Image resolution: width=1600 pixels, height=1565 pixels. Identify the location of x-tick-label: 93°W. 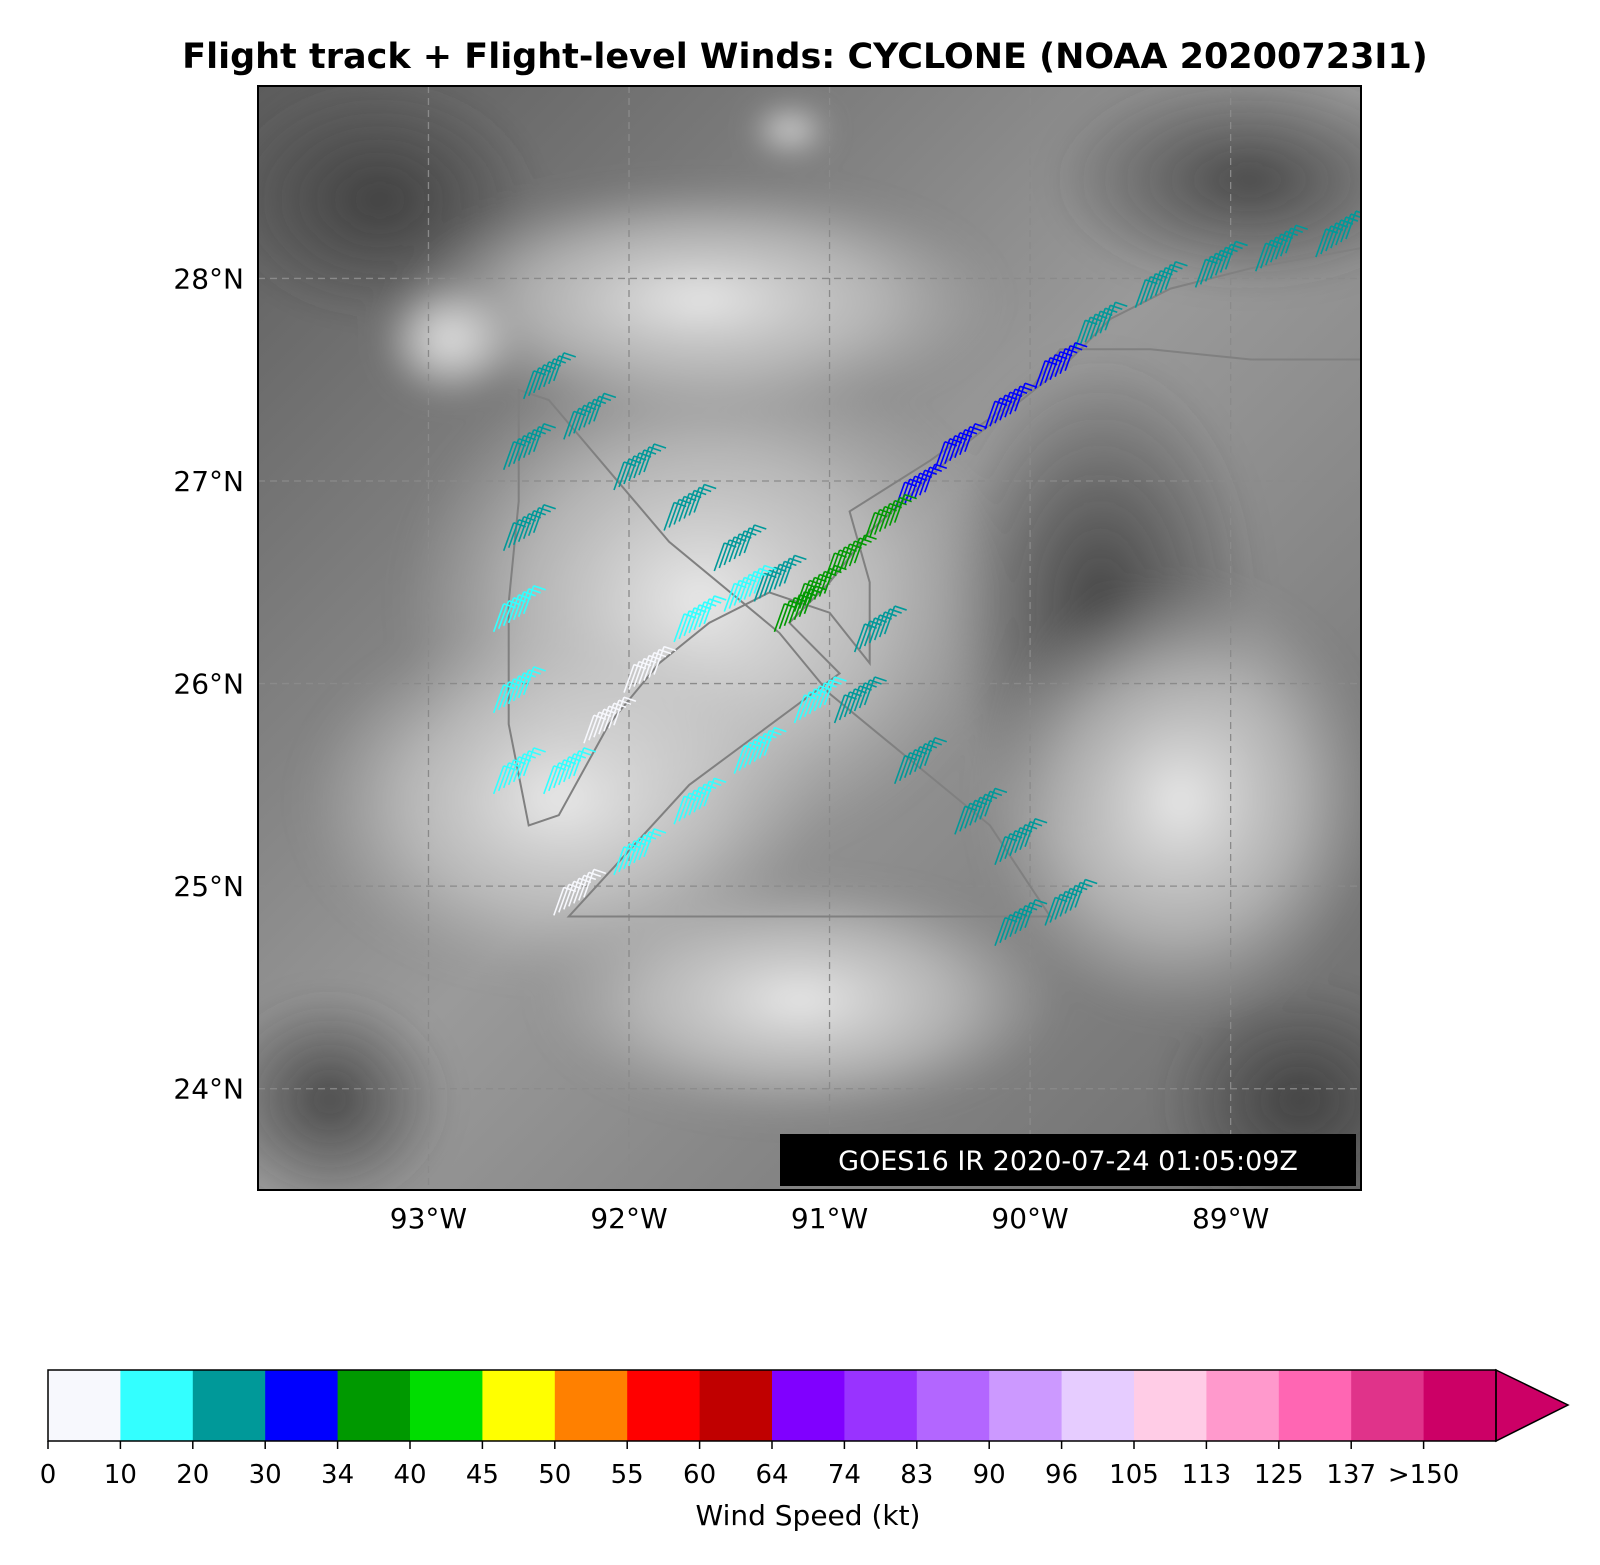
(428, 1218).